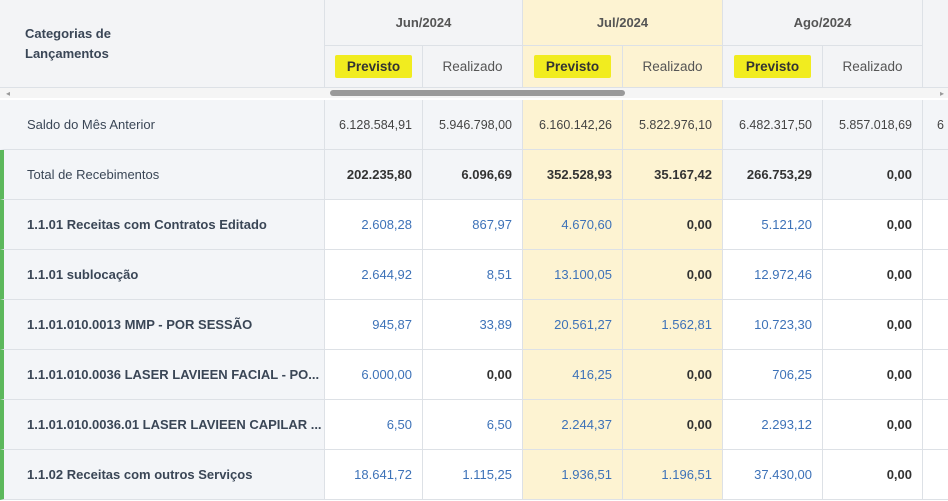 The width and height of the screenshot is (948, 501). Describe the element at coordinates (940, 124) in the screenshot. I see `value: 6` at that location.